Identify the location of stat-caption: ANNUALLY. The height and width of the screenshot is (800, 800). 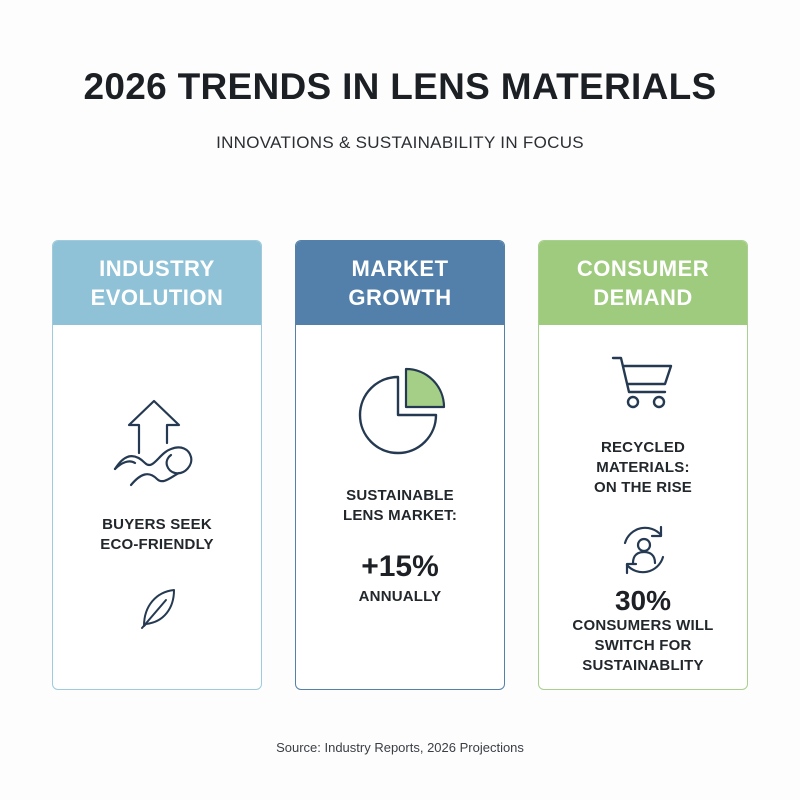
(400, 596).